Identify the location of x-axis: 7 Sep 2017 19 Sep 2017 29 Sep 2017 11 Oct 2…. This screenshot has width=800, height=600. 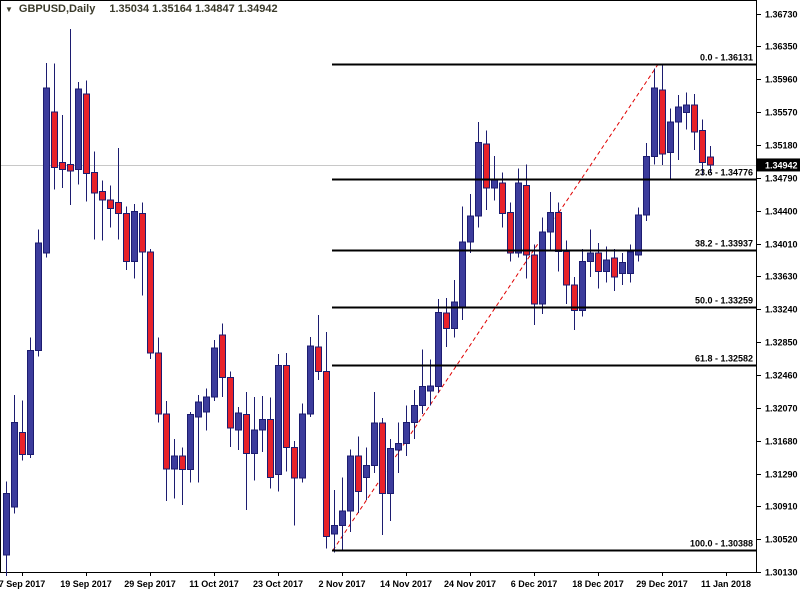
(375, 580).